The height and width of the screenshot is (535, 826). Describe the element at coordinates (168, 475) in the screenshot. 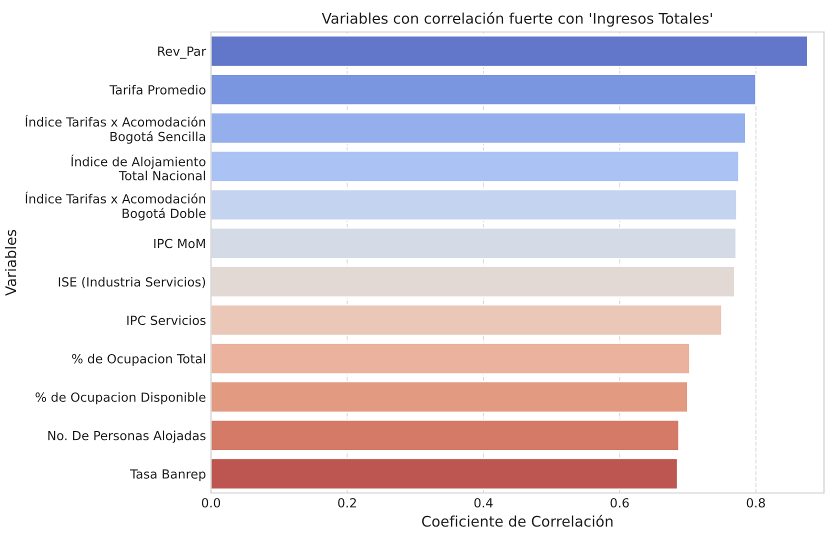

I see `y-tick-label: Tasa Banrep` at that location.